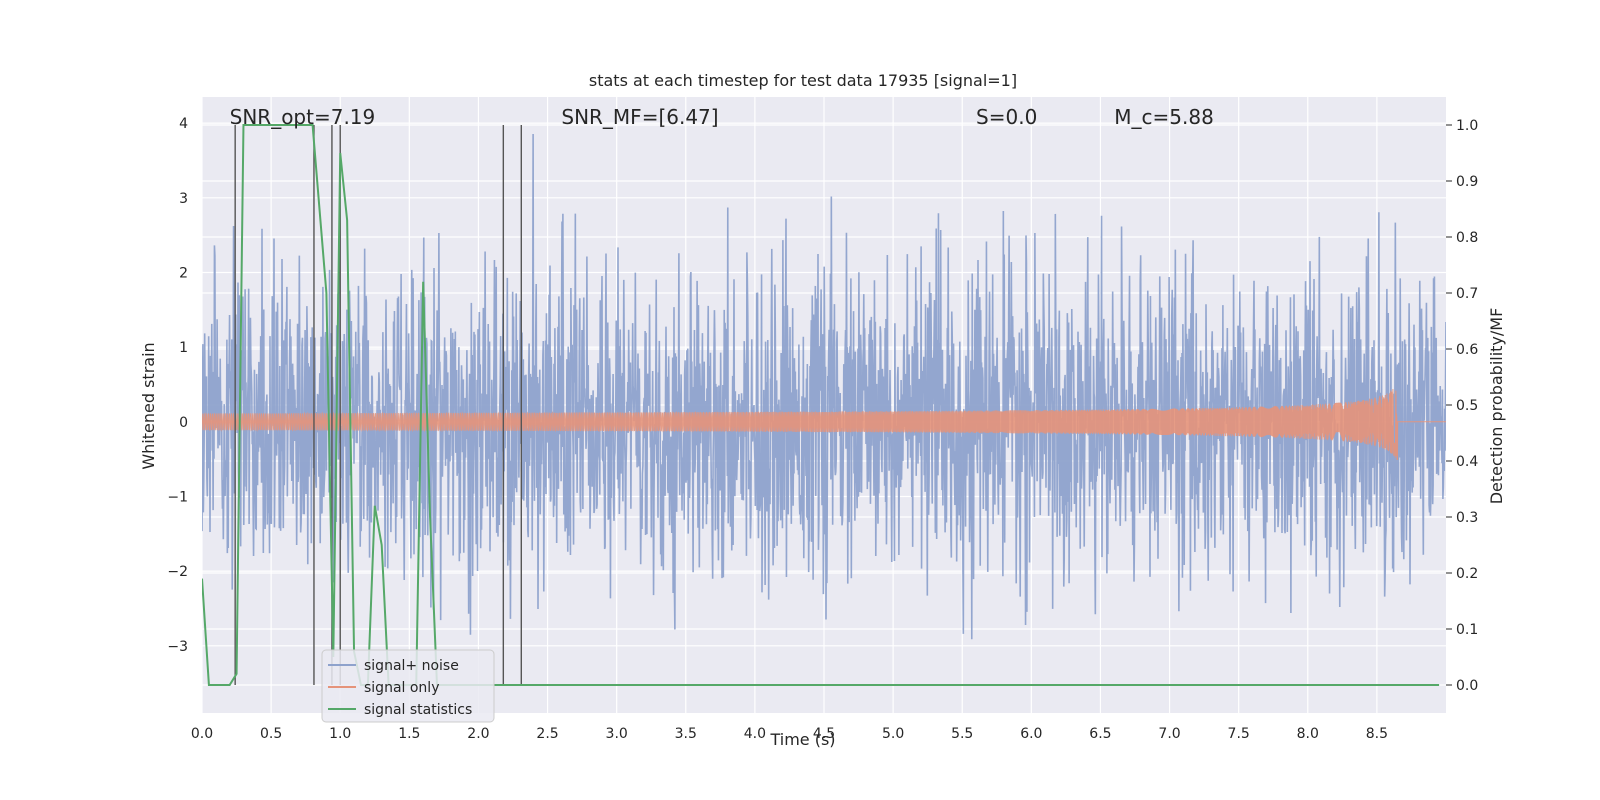  What do you see at coordinates (183, 348) in the screenshot?
I see `y-left-tick-label: 1` at bounding box center [183, 348].